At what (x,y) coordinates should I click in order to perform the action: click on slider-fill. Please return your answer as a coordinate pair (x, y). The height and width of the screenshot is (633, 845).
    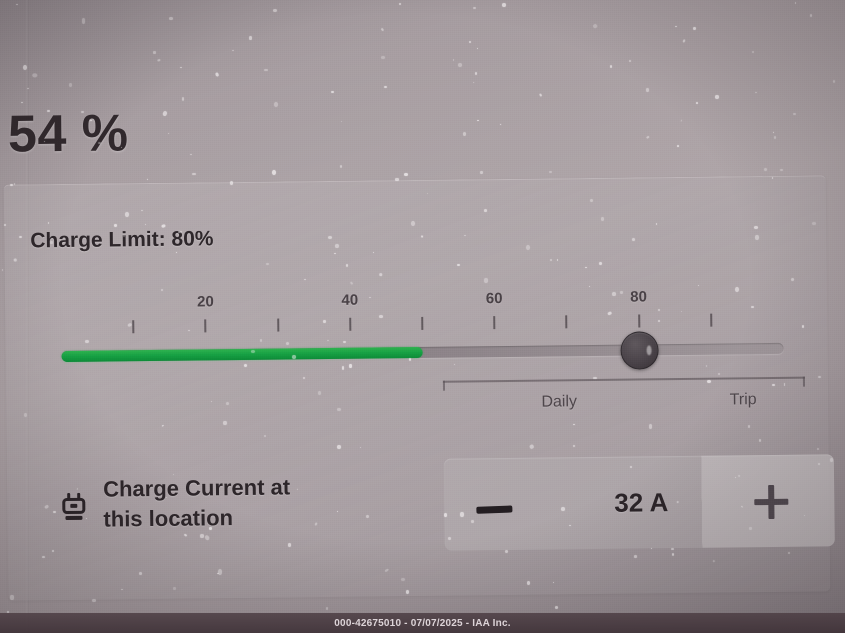
    Looking at the image, I should click on (242, 354).